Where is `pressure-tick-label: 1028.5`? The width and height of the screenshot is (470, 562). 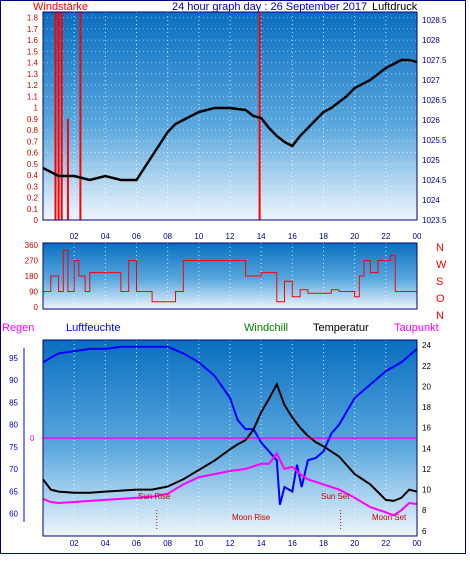 pressure-tick-label: 1028.5 is located at coordinates (434, 20).